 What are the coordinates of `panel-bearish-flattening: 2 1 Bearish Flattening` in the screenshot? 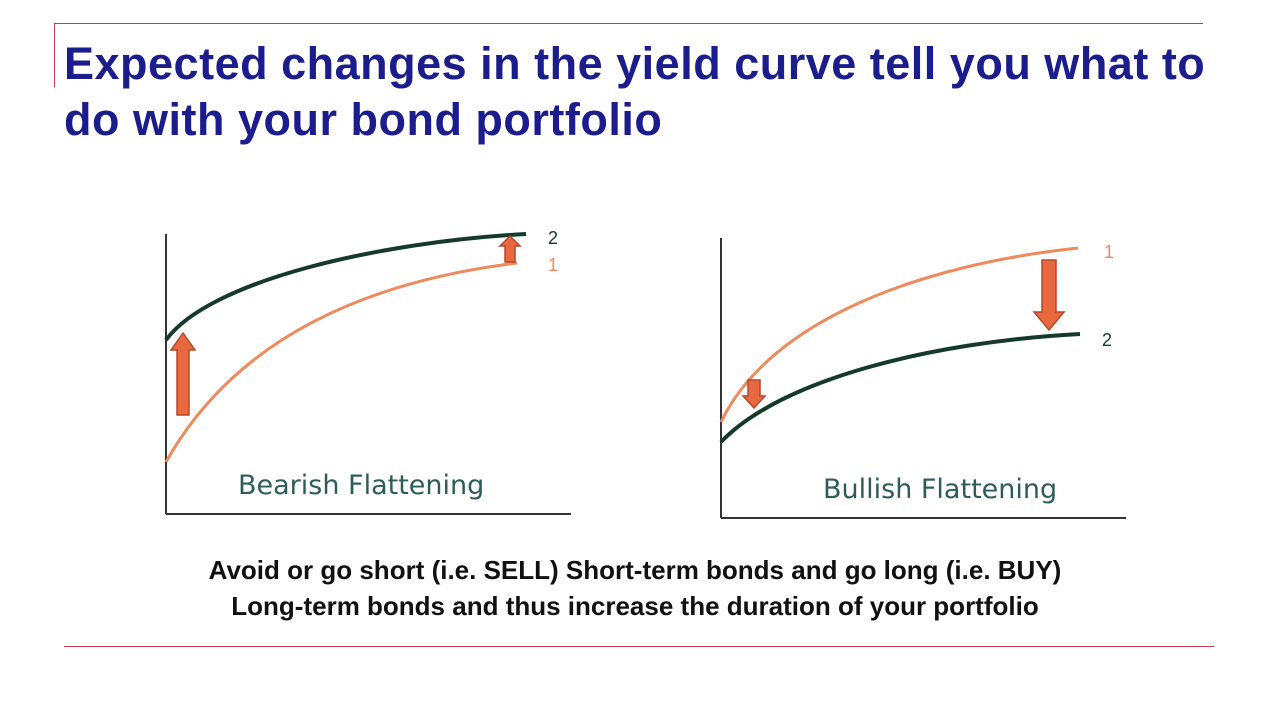 It's located at (367, 371).